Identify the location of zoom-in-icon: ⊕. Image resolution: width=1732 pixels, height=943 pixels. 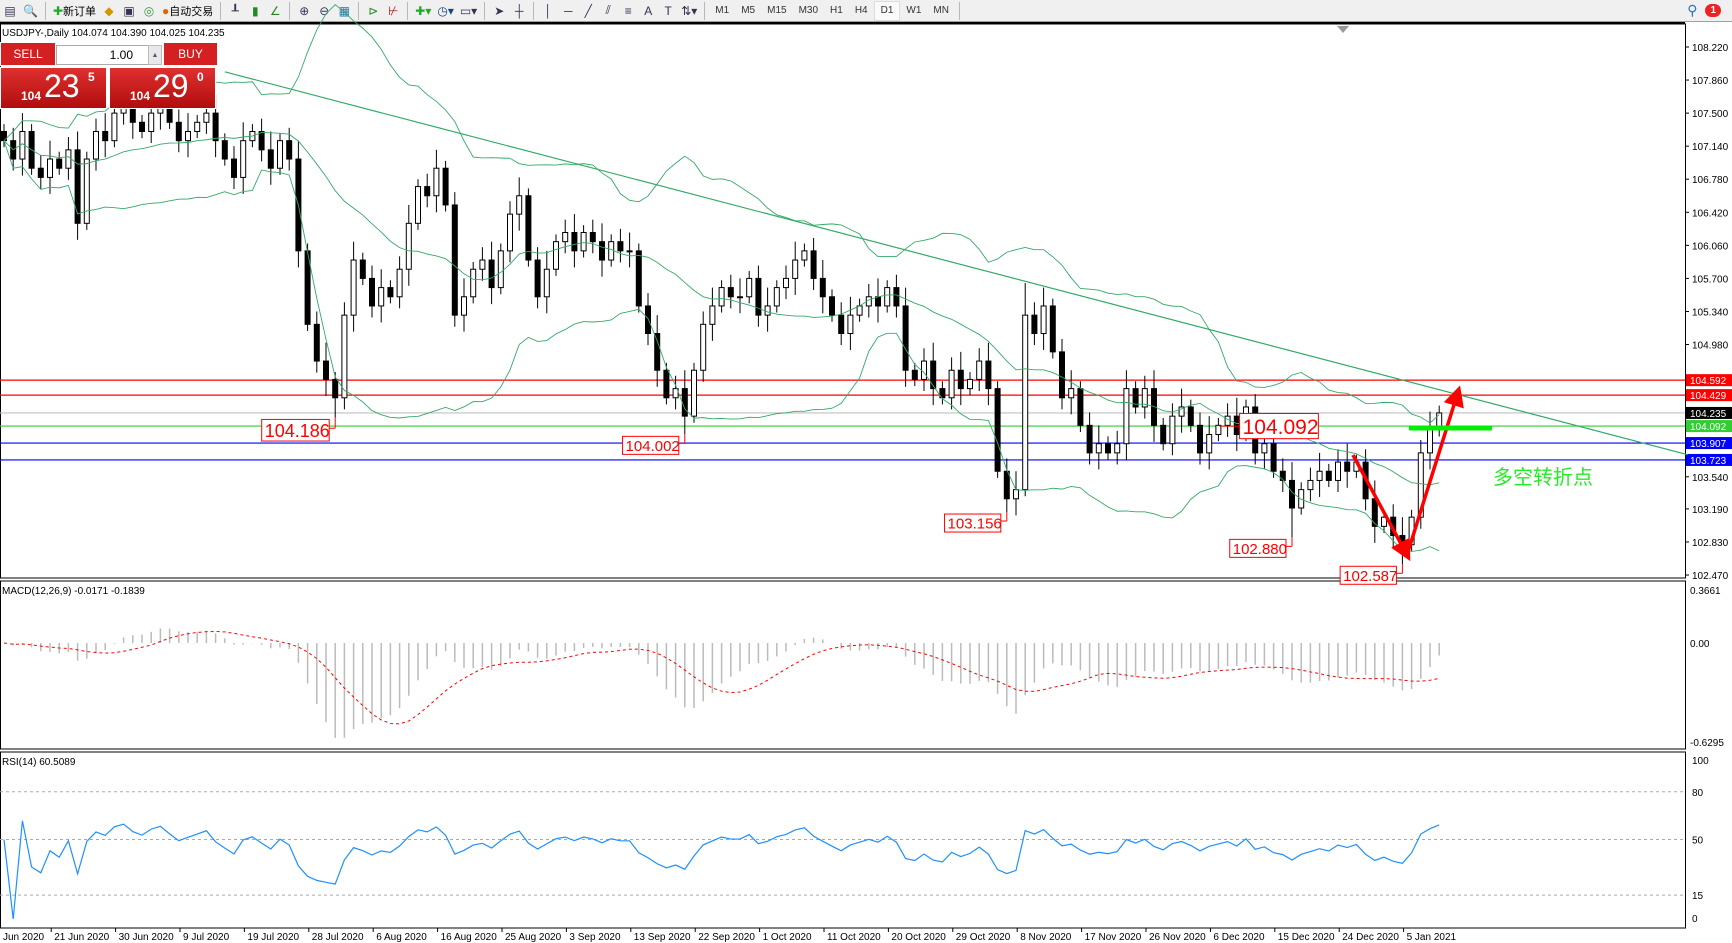
(304, 10).